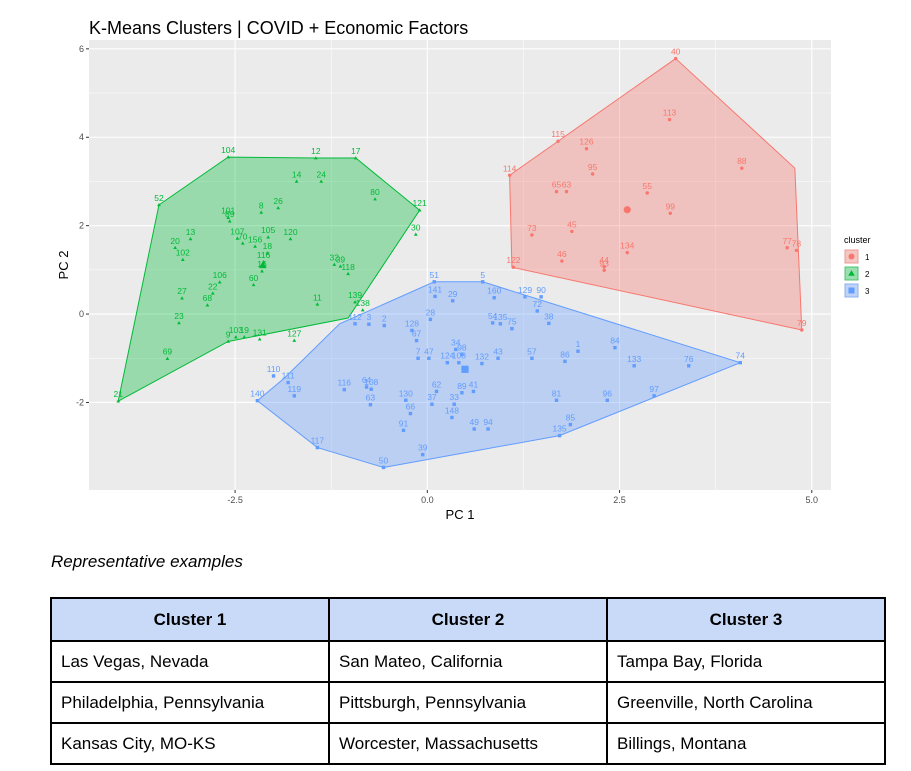 The height and width of the screenshot is (771, 911). Describe the element at coordinates (532, 228) in the screenshot. I see `cluster-1-point-label: 73` at that location.